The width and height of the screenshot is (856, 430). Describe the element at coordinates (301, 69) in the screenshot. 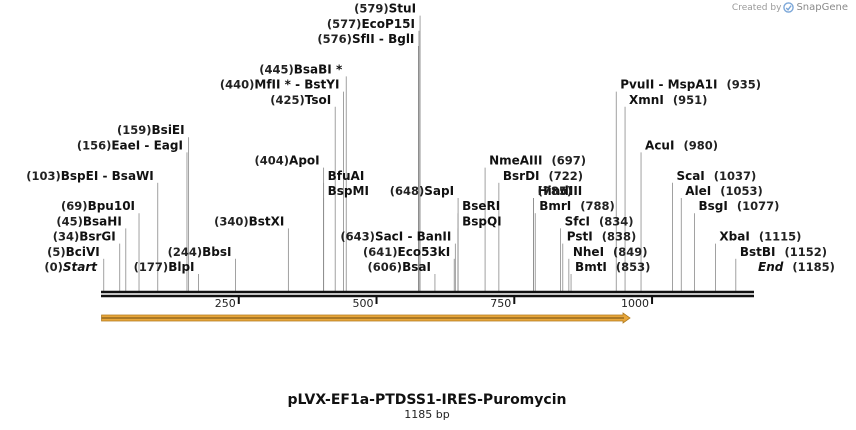

I see `cut-site-label: (445)BsaBI *` at that location.